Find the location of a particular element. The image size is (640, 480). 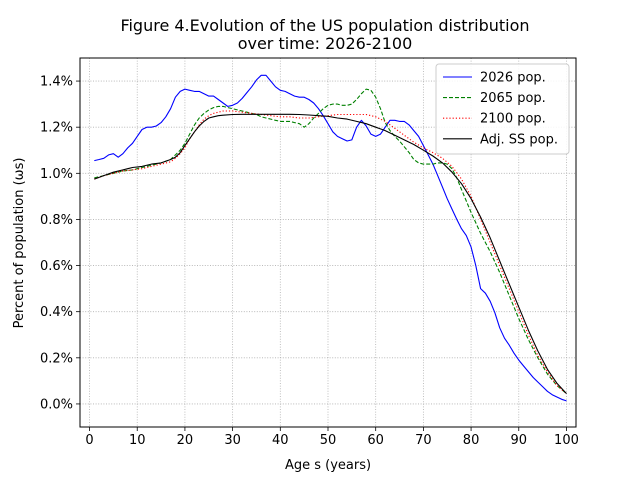

y-tick-label: 0.0% is located at coordinates (56, 404).